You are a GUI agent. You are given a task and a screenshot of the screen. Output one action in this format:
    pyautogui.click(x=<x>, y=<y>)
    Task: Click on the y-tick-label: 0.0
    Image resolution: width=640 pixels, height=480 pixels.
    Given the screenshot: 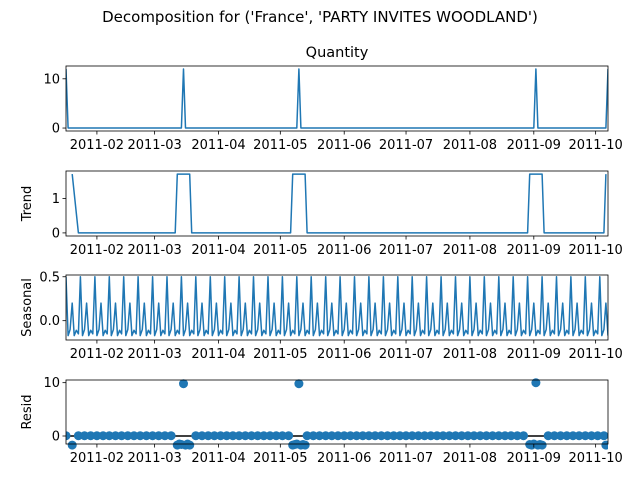 What is the action you would take?
    pyautogui.click(x=49, y=321)
    